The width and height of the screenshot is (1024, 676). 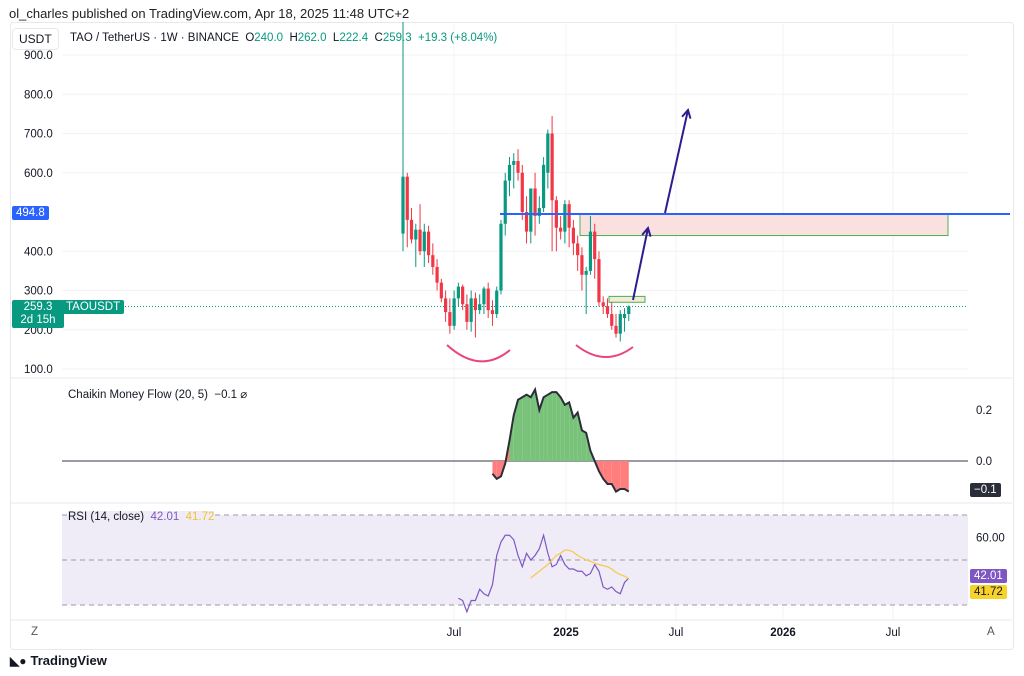 What do you see at coordinates (580, 564) in the screenshot?
I see `rsi-ma-line` at bounding box center [580, 564].